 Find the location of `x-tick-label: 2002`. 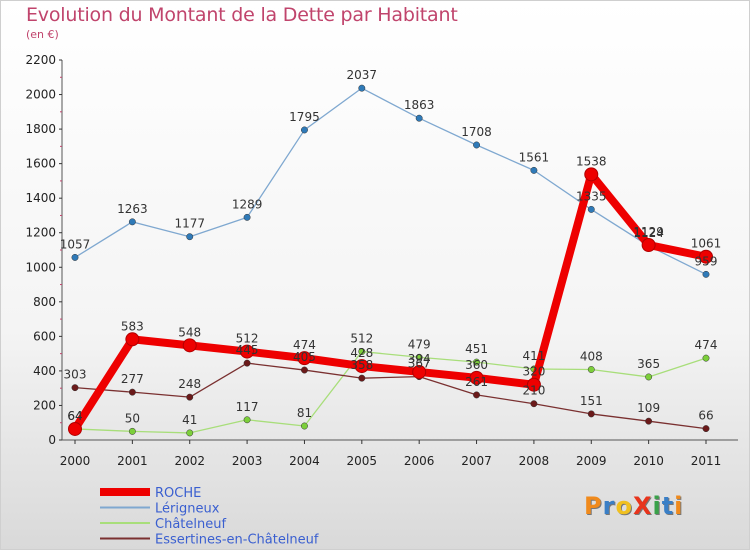

x-tick-label: 2002 is located at coordinates (189, 461).